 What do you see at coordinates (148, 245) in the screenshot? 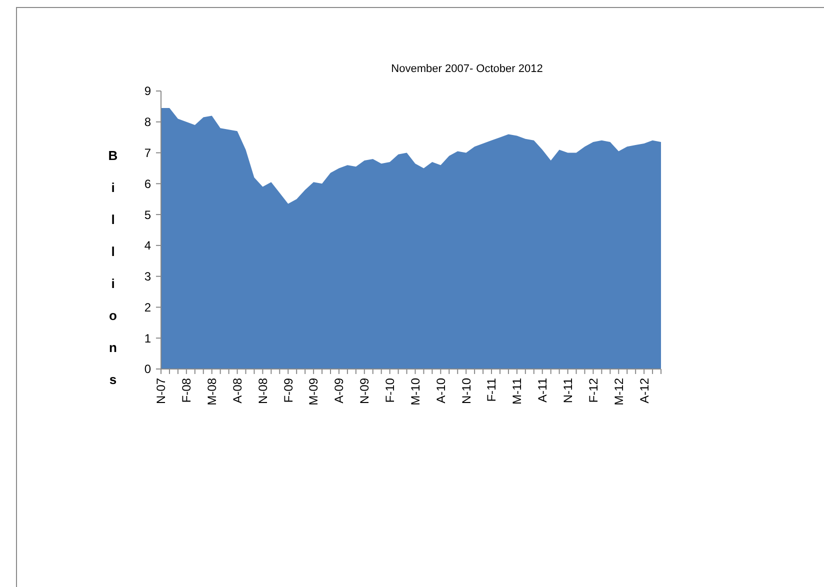
I see `y-tick-label: 4` at bounding box center [148, 245].